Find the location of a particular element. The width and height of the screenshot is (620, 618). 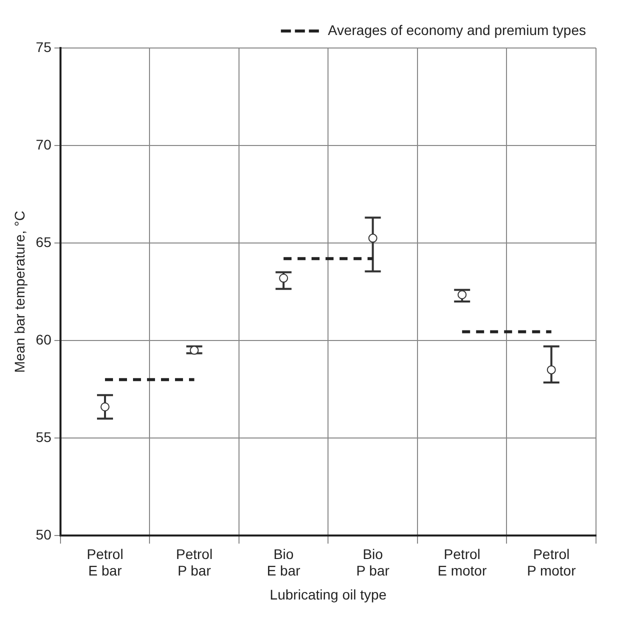

y-tick-label: 70 is located at coordinates (44, 144).